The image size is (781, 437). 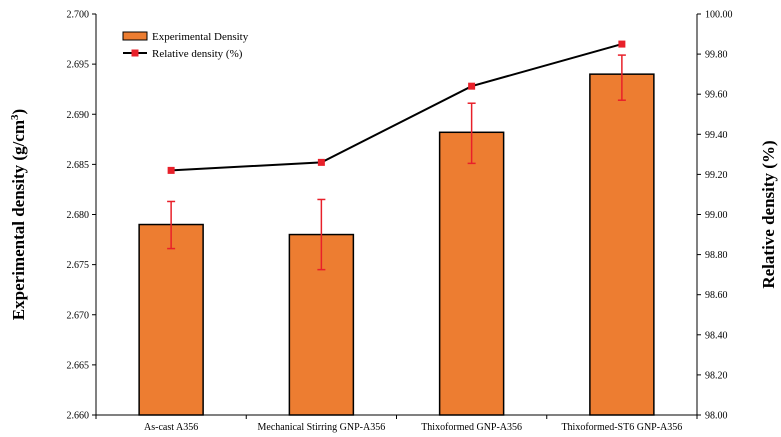 I want to click on left-tick-label: 2.700, so click(x=78, y=15).